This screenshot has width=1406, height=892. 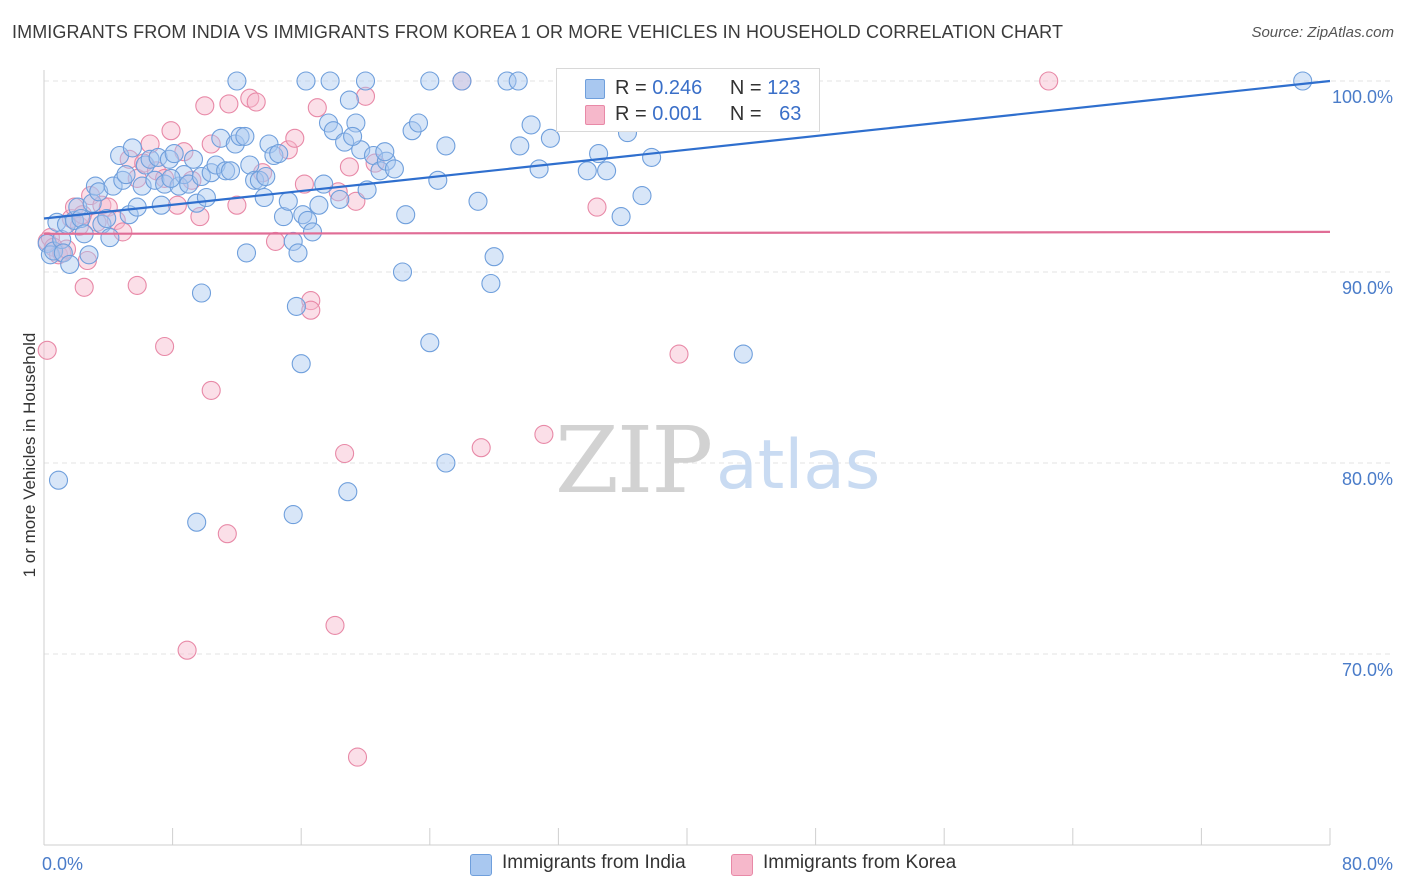 I want to click on y-tick-label: 70.0%, so click(x=1367, y=670).